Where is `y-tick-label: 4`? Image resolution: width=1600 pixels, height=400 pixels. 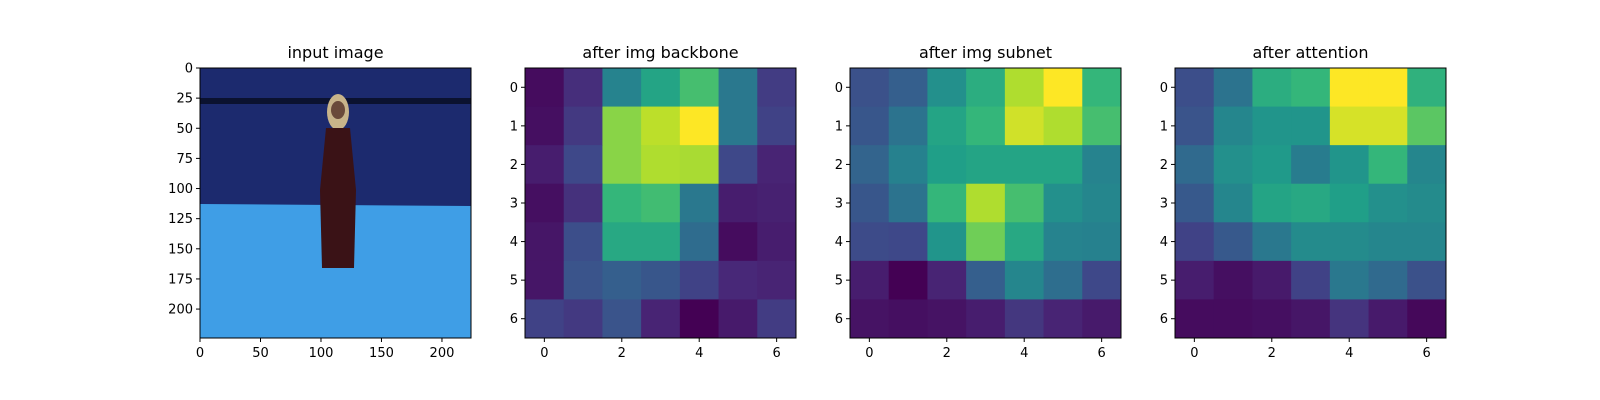 y-tick-label: 4 is located at coordinates (1164, 242).